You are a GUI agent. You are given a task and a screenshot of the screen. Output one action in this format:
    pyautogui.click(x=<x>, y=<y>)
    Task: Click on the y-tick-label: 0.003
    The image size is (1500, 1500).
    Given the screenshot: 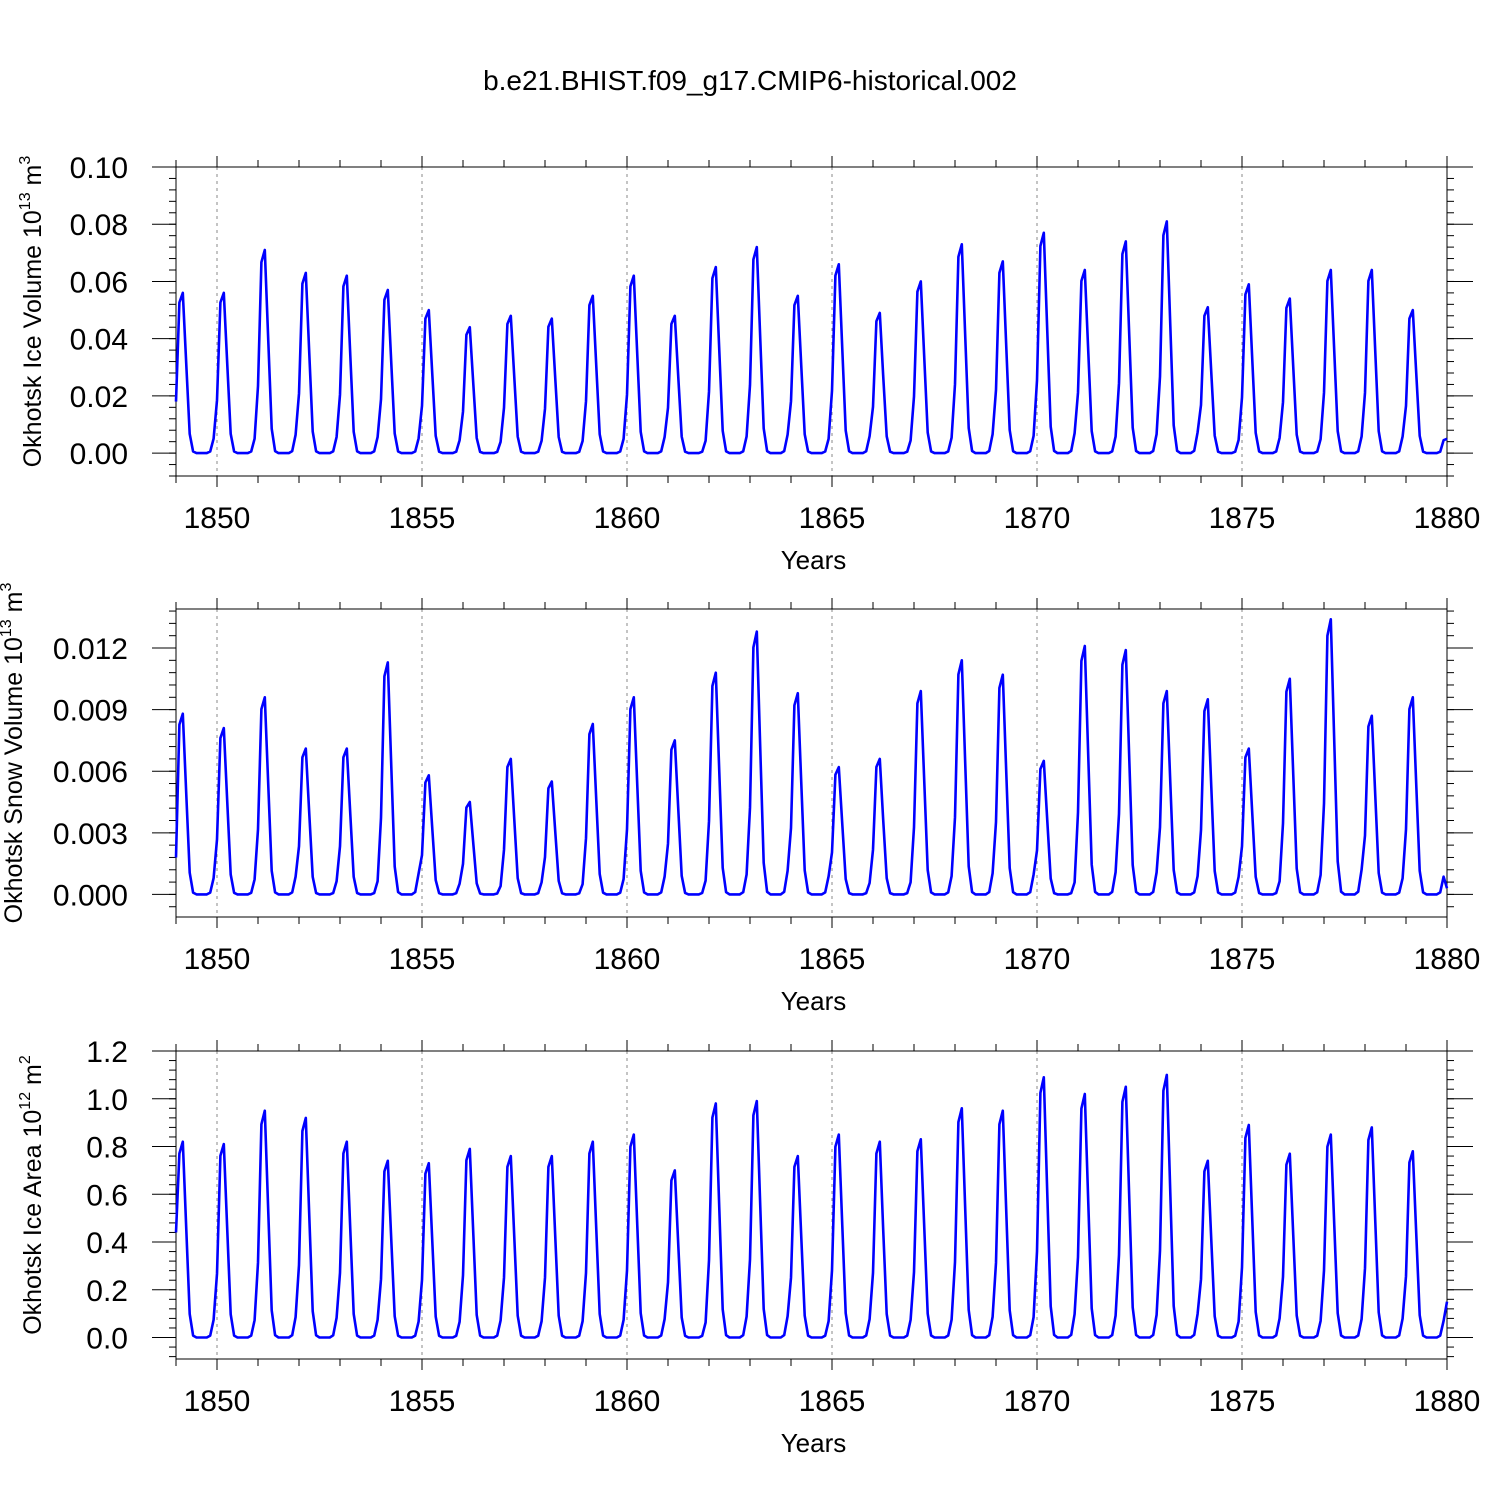 What is the action you would take?
    pyautogui.click(x=90, y=834)
    